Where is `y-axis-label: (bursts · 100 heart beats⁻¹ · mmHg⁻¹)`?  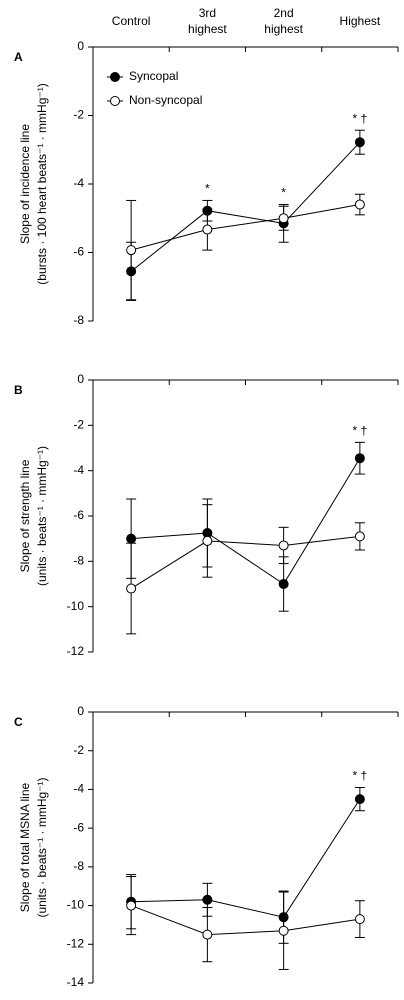 y-axis-label: (bursts · 100 heart beats⁻¹ · mmHg⁻¹) is located at coordinates (42, 183).